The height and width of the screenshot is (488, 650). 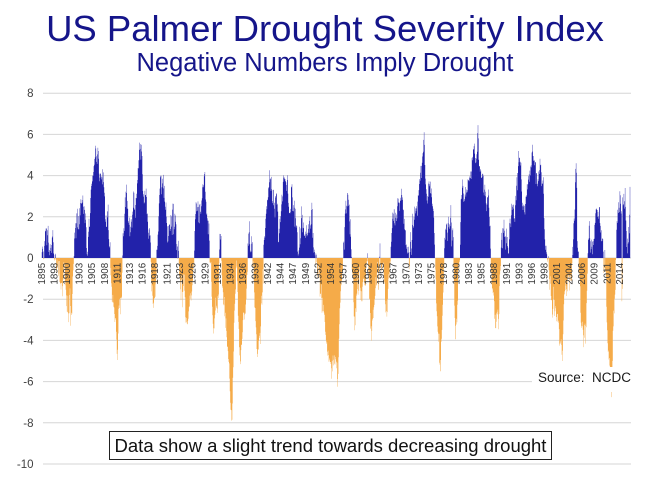 I want to click on svg-text: 1929, so click(x=205, y=274).